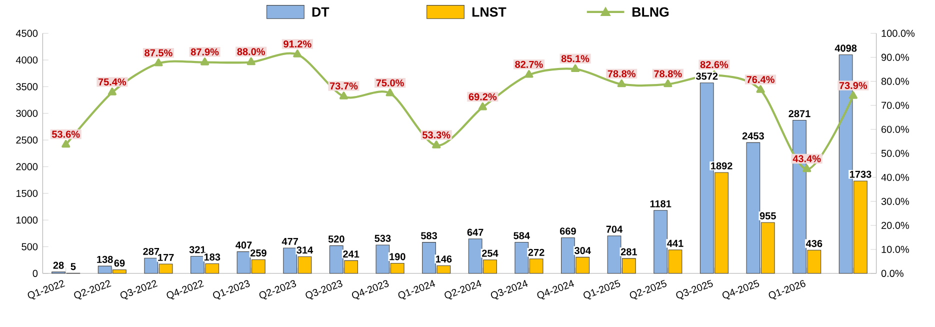 This screenshot has height=327, width=935. What do you see at coordinates (27, 86) in the screenshot?
I see `y-tick-label: 3500` at bounding box center [27, 86].